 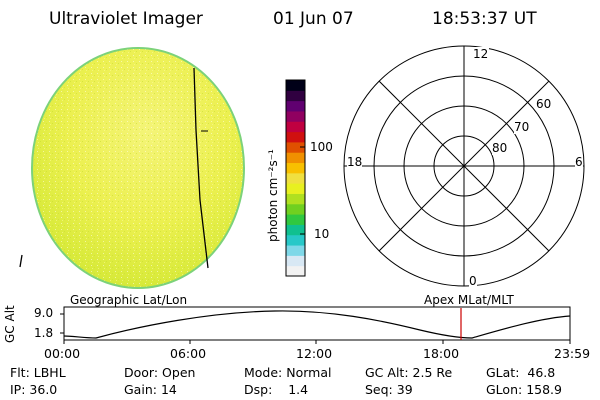 I want to click on orbit-left-label: Geographic Lat/Lon, so click(x=129, y=300).